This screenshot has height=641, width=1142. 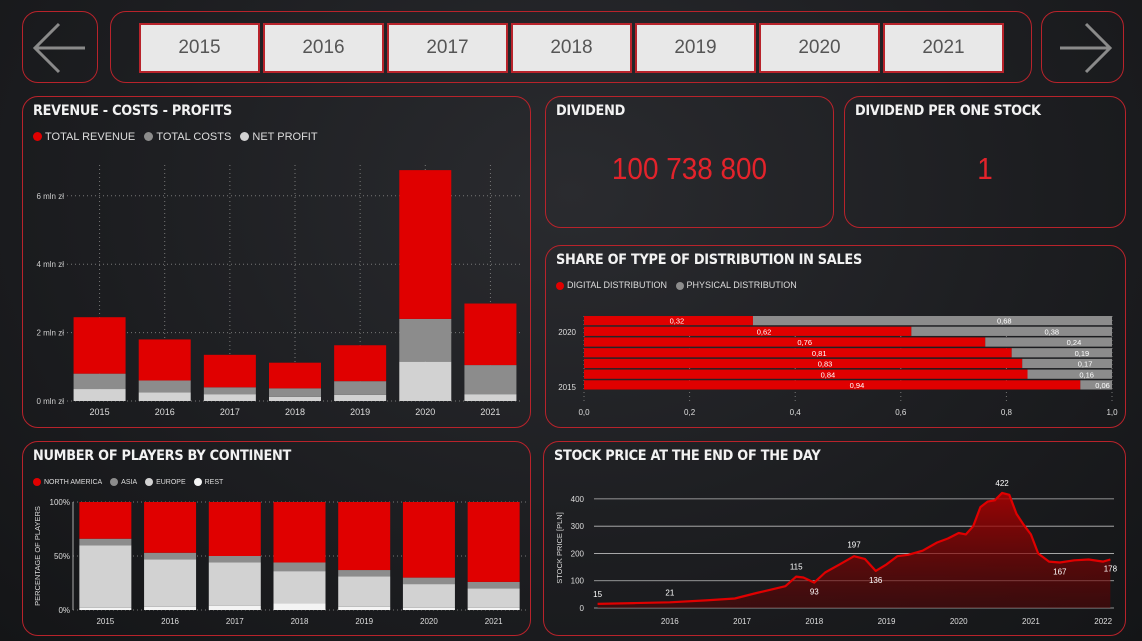 What do you see at coordinates (819, 48) in the screenshot?
I see `year-button-2020: 2020` at bounding box center [819, 48].